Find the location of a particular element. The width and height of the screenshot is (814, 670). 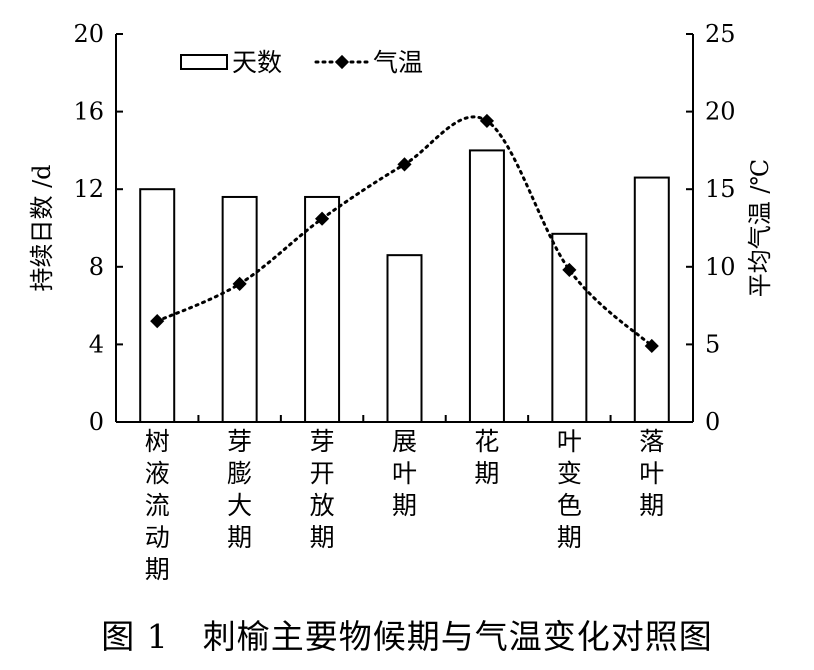

category-label-1: 芽膨大期 is located at coordinates (239, 489).